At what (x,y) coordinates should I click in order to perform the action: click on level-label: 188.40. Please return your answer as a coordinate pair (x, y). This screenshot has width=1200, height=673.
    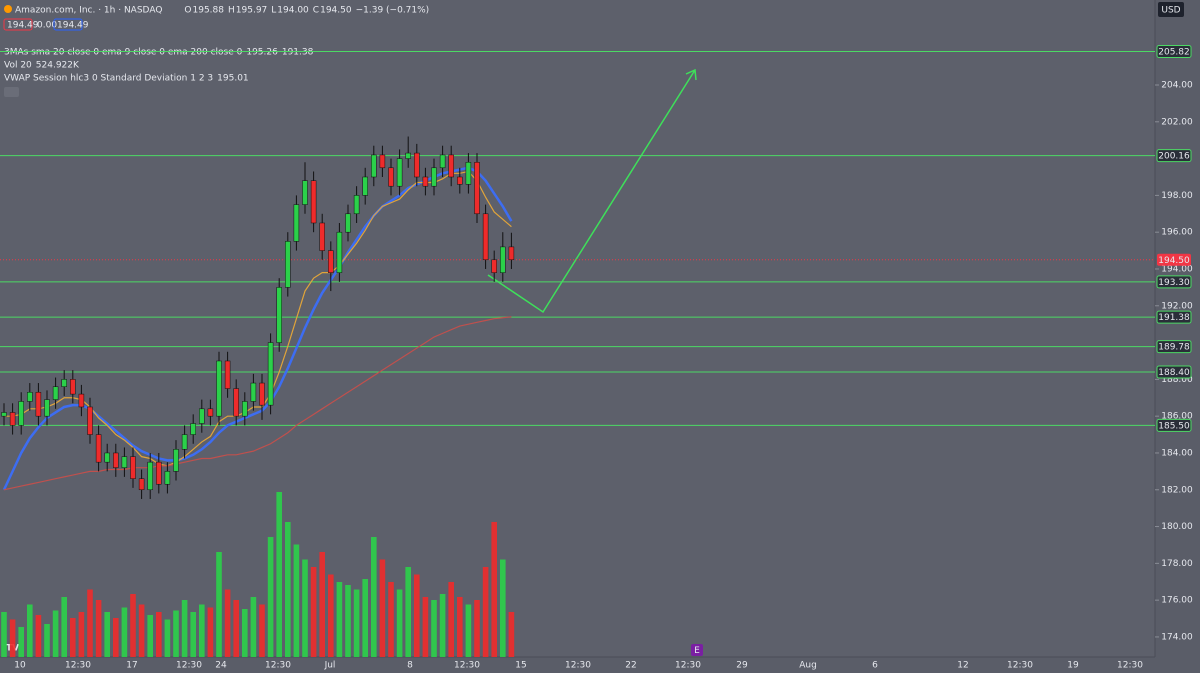
    Looking at the image, I should click on (1174, 373).